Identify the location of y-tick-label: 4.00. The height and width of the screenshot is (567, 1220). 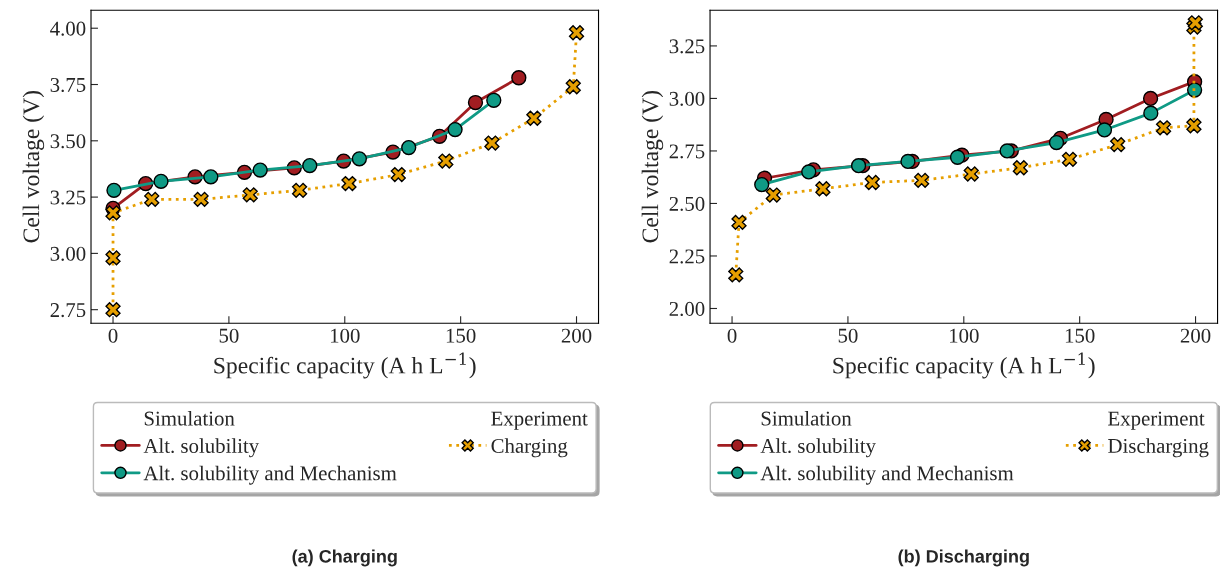
(68, 28).